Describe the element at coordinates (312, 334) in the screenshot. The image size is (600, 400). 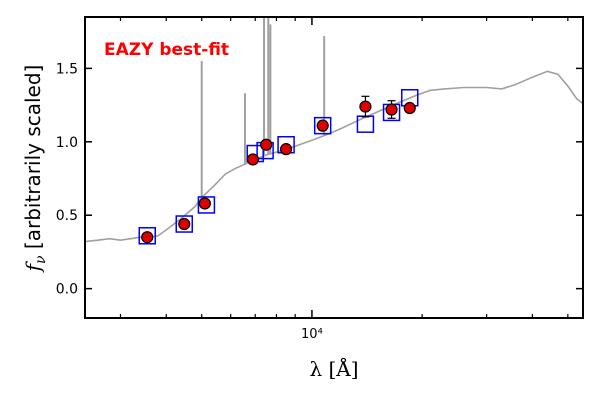
I see `x-tick-label: 10⁴` at that location.